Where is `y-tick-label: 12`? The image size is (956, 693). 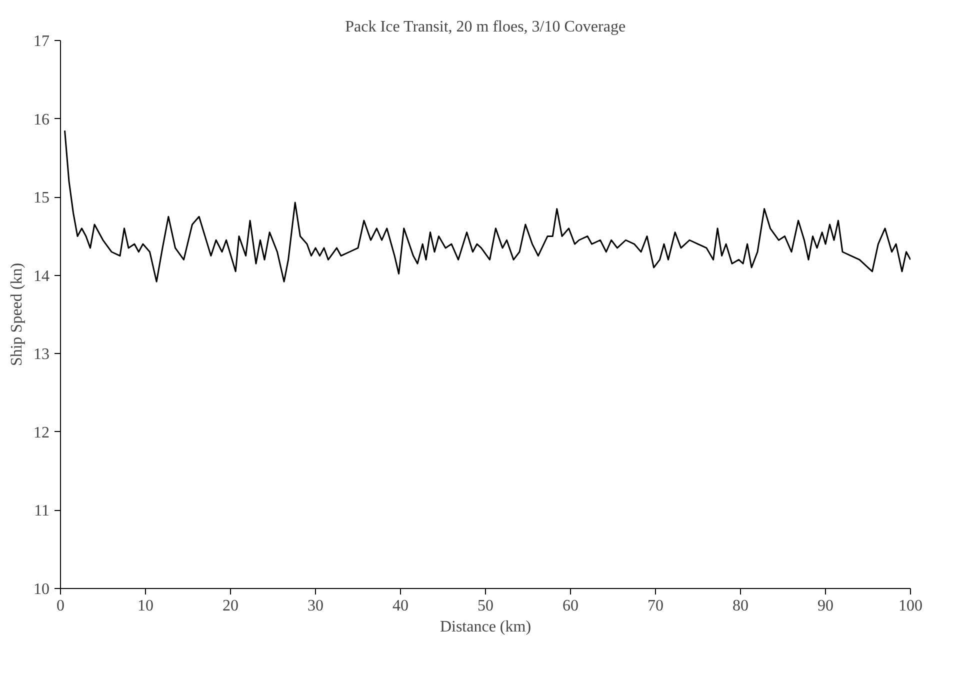
y-tick-label: 12 is located at coordinates (42, 433).